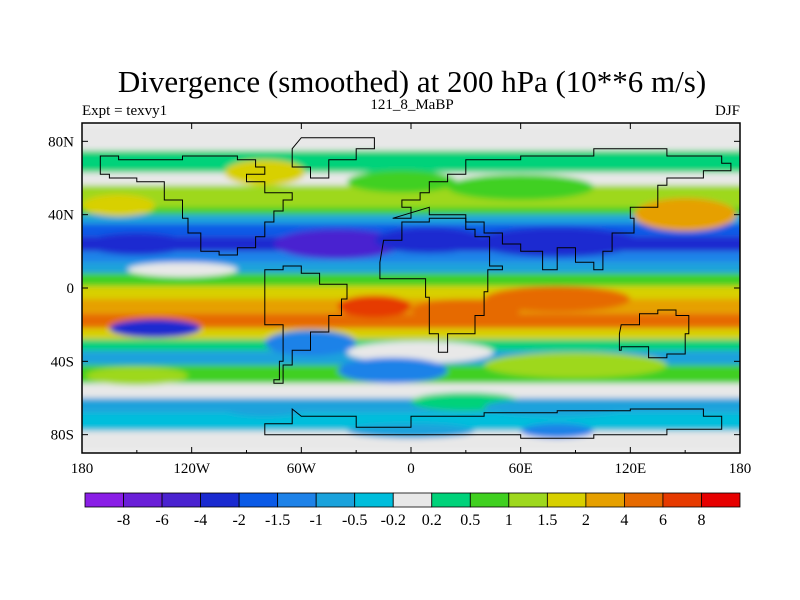  Describe the element at coordinates (192, 469) in the screenshot. I see `x-tick-label-1: 120W` at that location.